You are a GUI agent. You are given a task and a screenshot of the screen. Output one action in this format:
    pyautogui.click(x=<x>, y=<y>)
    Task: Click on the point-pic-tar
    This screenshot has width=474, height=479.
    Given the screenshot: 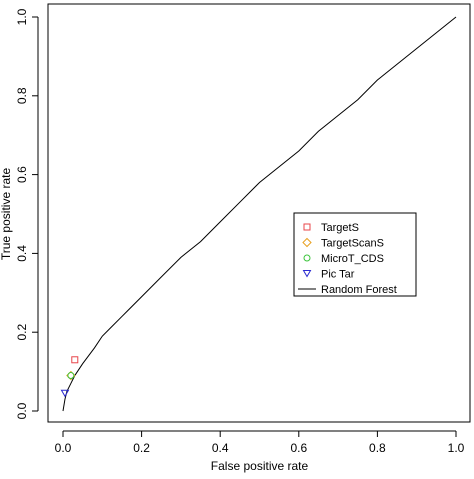 What is the action you would take?
    pyautogui.click(x=65, y=393)
    